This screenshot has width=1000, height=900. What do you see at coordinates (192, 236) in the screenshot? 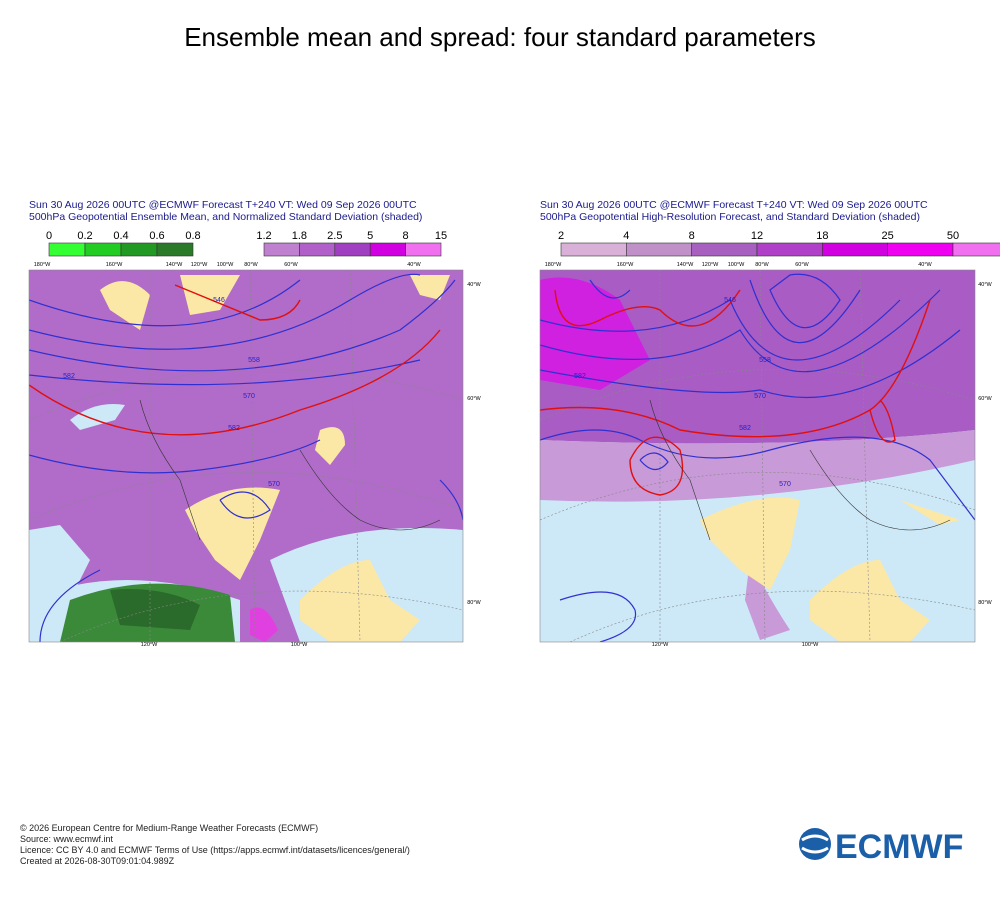
I see `legend-label: 0.8` at bounding box center [192, 236].